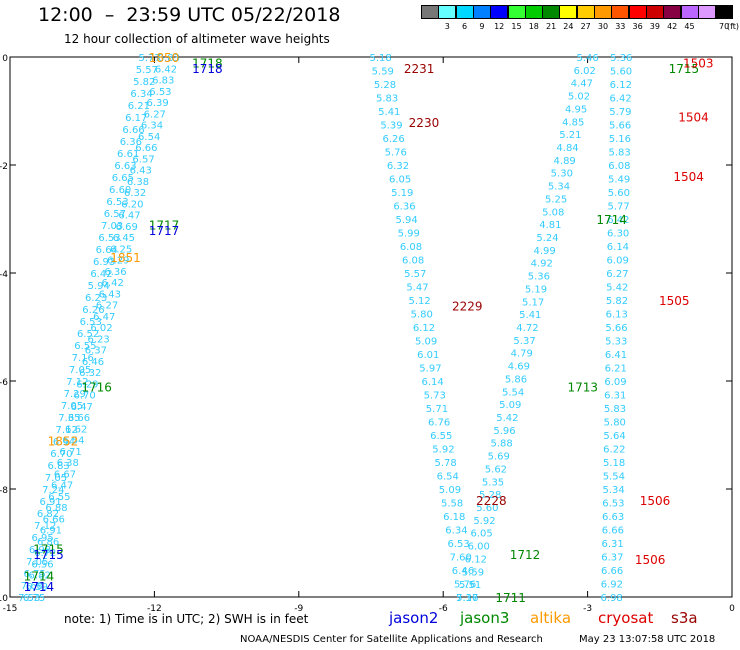  I want to click on track-value-label: 5.80, so click(422, 315).